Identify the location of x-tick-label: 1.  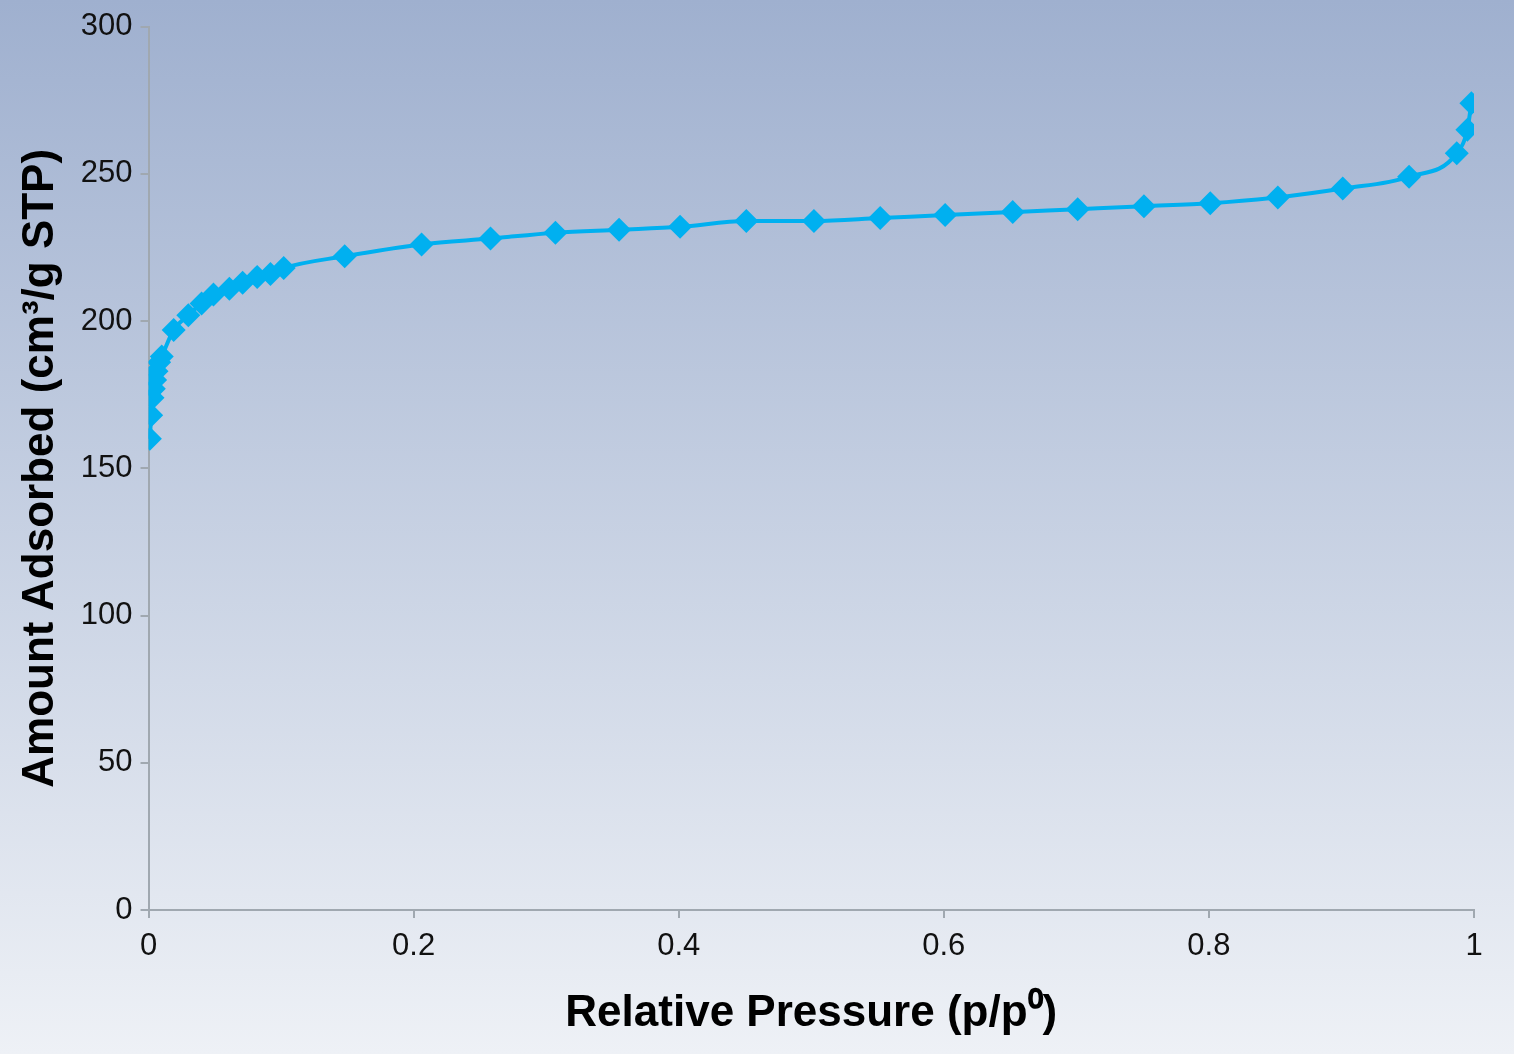
(1474, 945).